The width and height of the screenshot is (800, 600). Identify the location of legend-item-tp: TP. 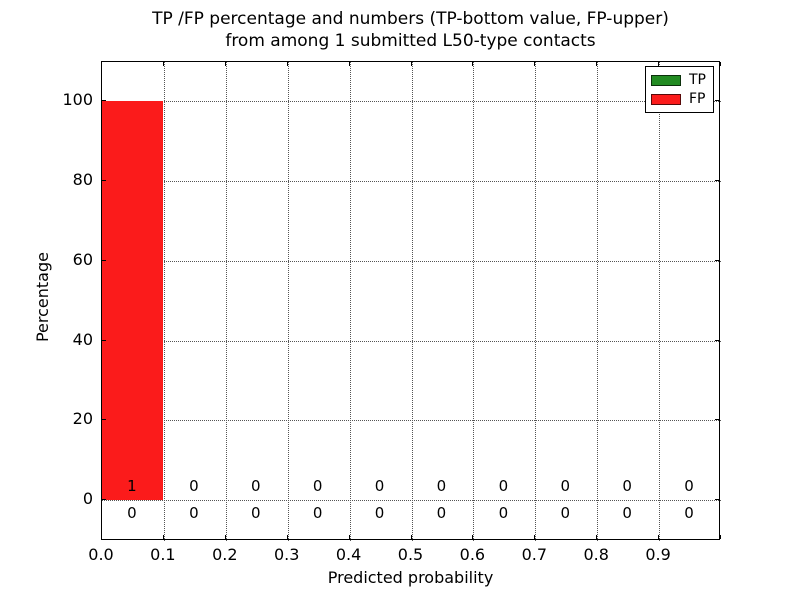
(682, 80).